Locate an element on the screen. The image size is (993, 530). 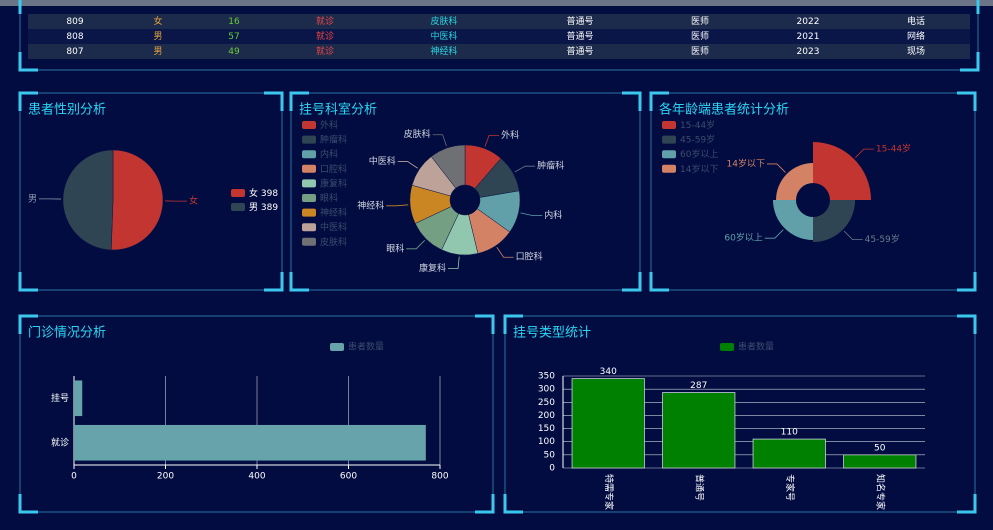
y-tick-label: 350 is located at coordinates (546, 377).